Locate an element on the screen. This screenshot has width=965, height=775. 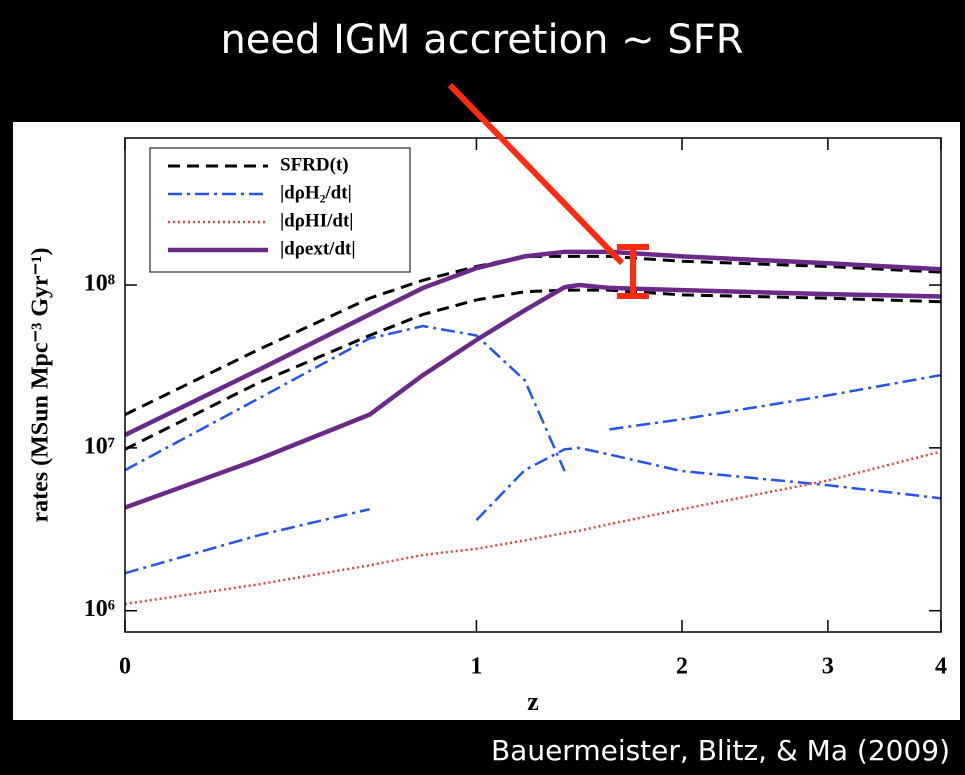
x-tick-label: 0 is located at coordinates (125, 667).